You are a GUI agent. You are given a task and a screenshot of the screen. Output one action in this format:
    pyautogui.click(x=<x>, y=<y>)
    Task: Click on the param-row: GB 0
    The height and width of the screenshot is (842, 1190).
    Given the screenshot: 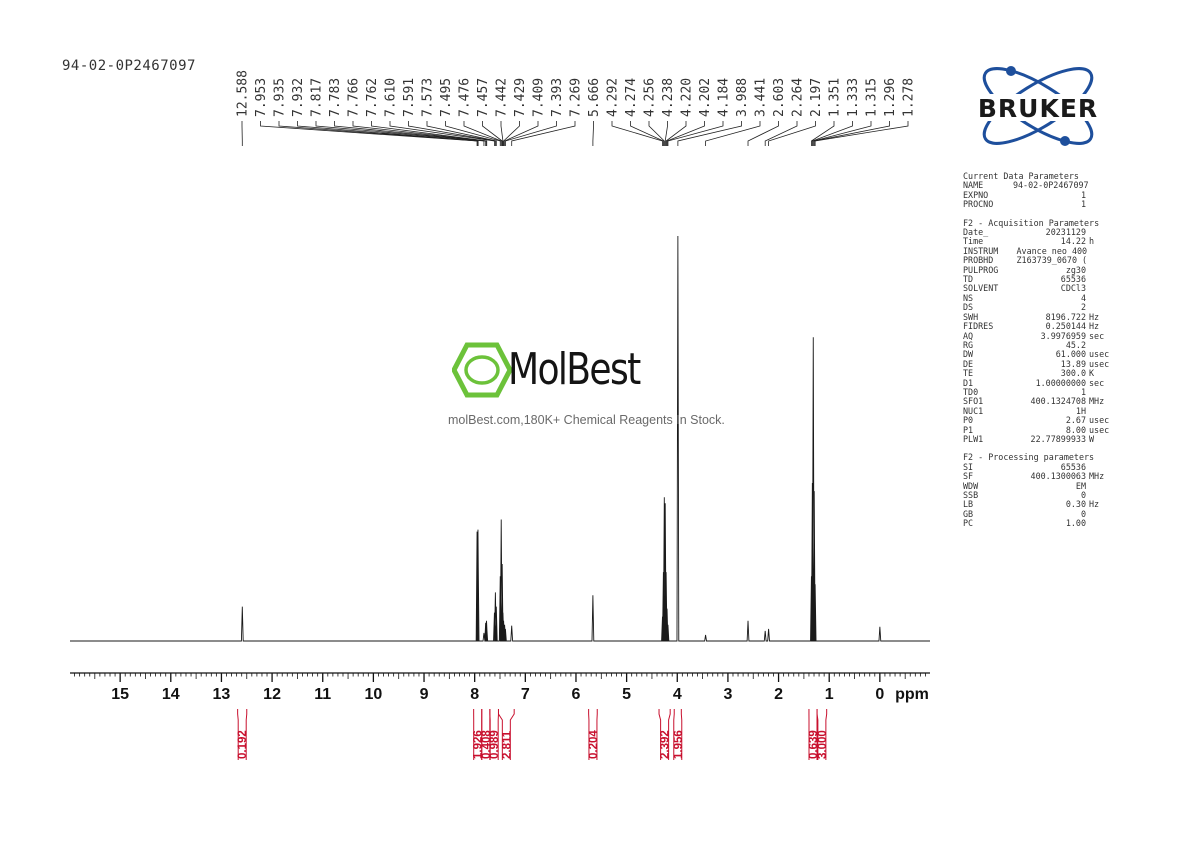 What is the action you would take?
    pyautogui.click(x=1038, y=514)
    